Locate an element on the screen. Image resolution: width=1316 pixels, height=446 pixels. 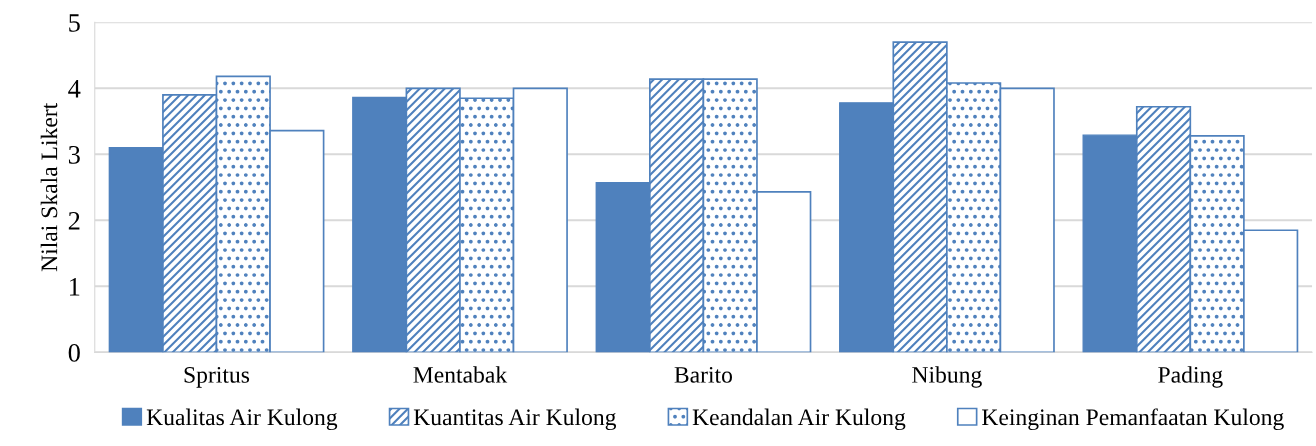
y-tick-label: 0 is located at coordinates (74, 352).